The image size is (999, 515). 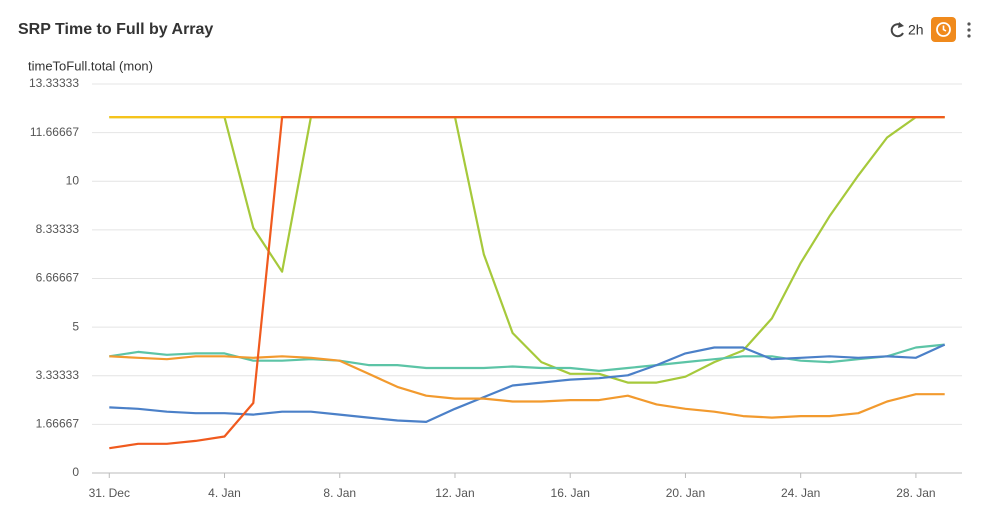 I want to click on x-tick-label: 8. Jan, so click(x=339, y=493).